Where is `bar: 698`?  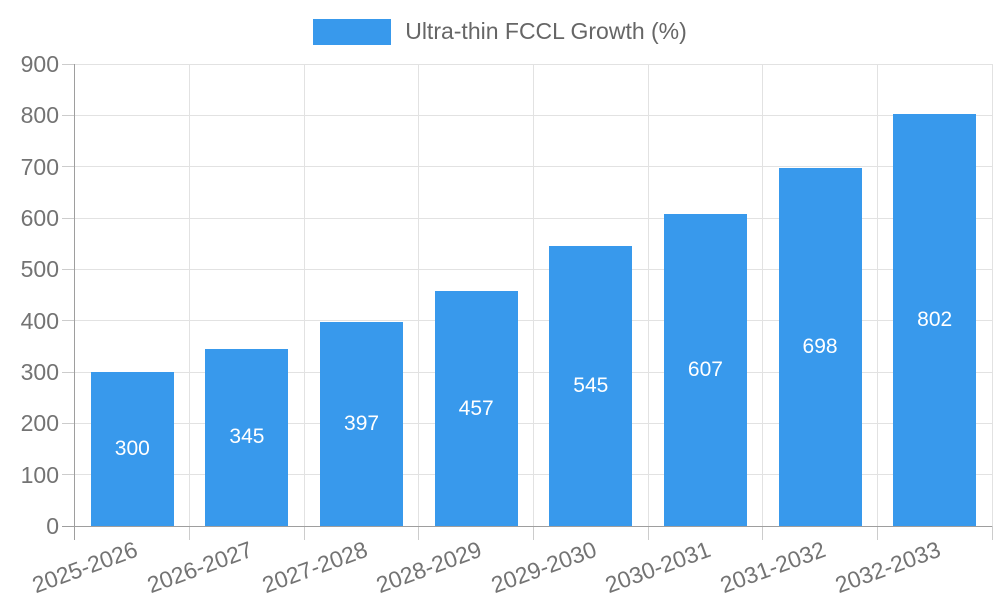
bar: 698 is located at coordinates (820, 346).